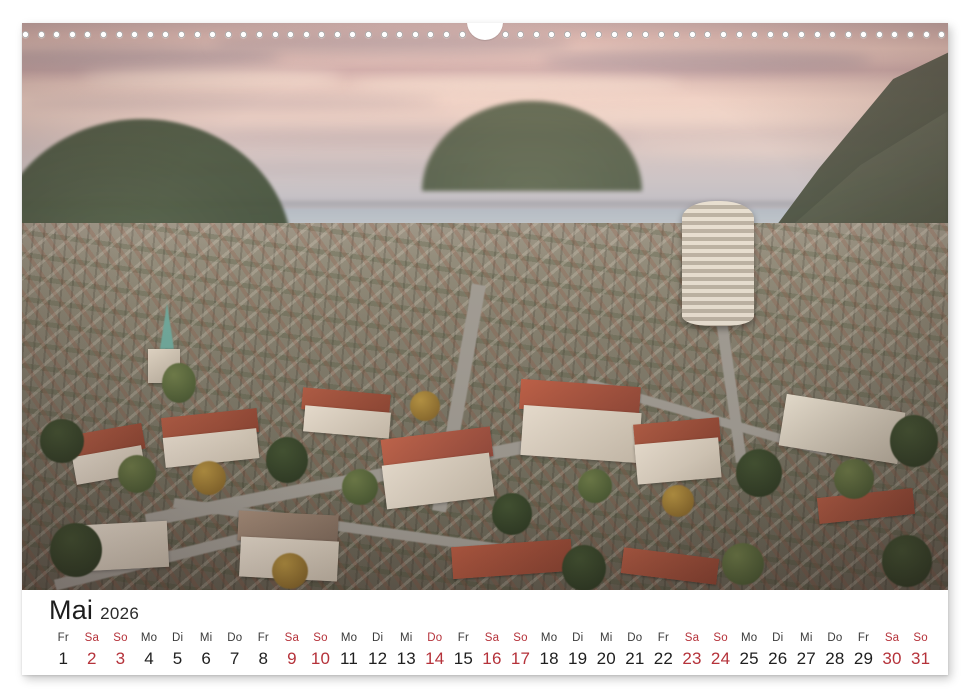 This screenshot has height=700, width=971. What do you see at coordinates (263, 658) in the screenshot?
I see `day-number: 8` at bounding box center [263, 658].